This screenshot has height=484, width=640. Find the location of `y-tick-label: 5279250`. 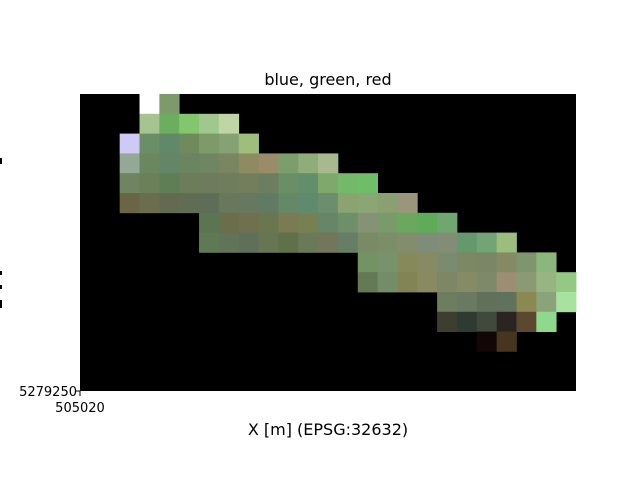

y-tick-label: 5279250 is located at coordinates (48, 392).